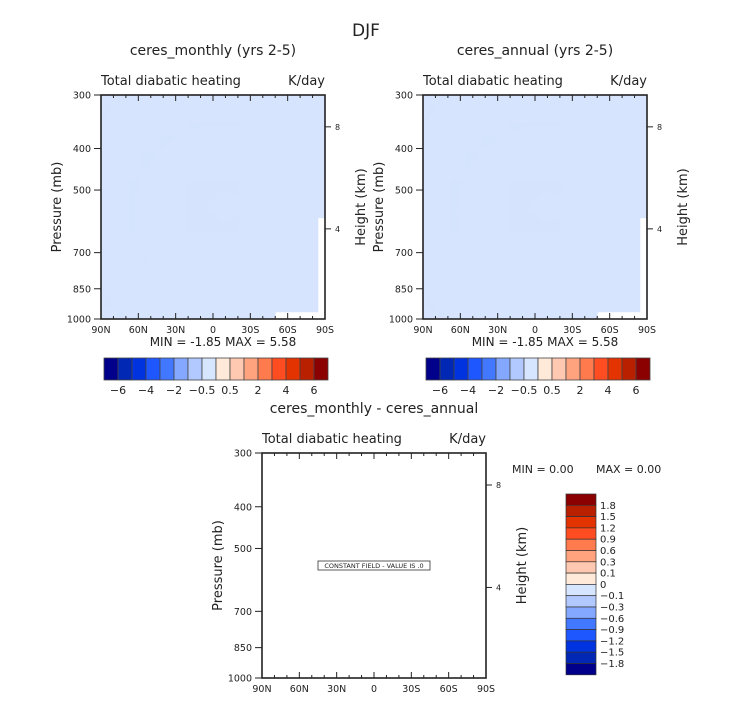 The image size is (733, 702). Describe the element at coordinates (612, 630) in the screenshot. I see `colorbar-label: −0.9` at that location.